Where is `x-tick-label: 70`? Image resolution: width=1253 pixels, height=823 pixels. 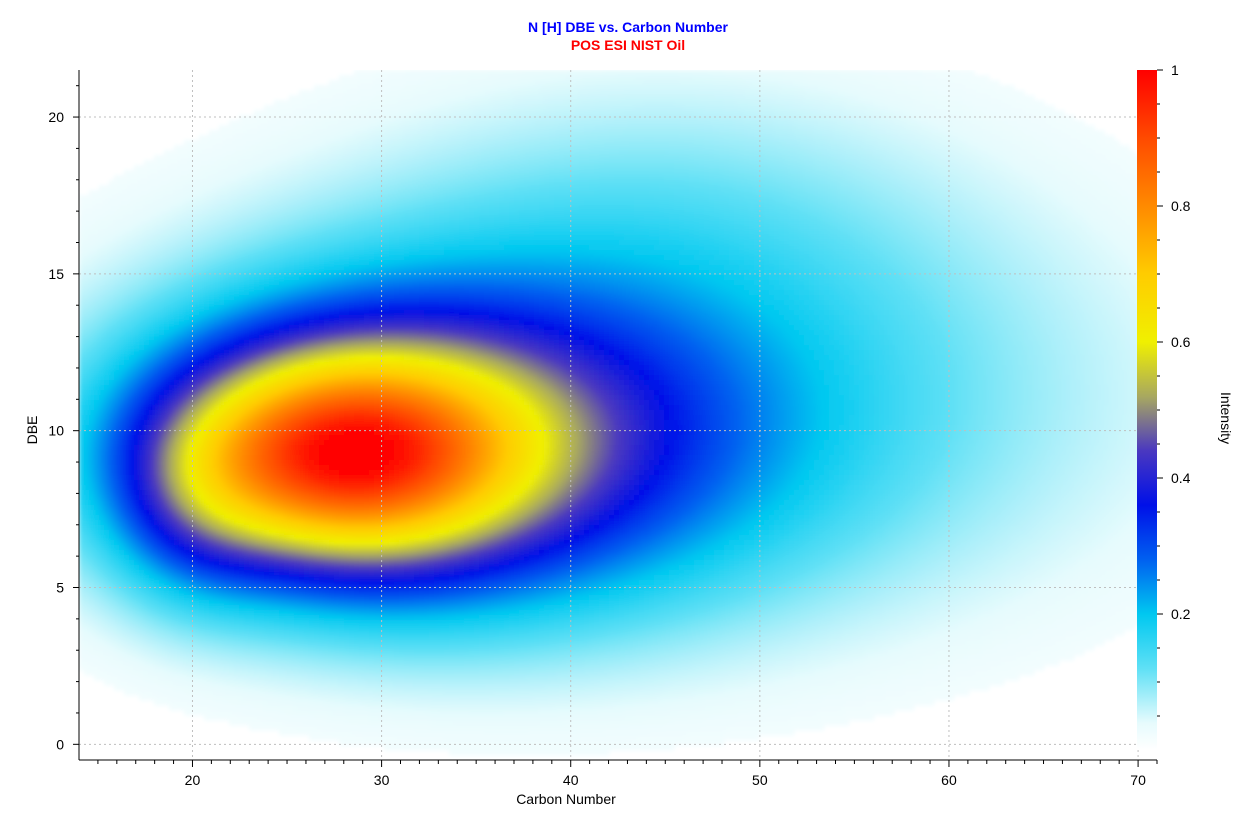
x-tick-label: 70 is located at coordinates (1138, 780).